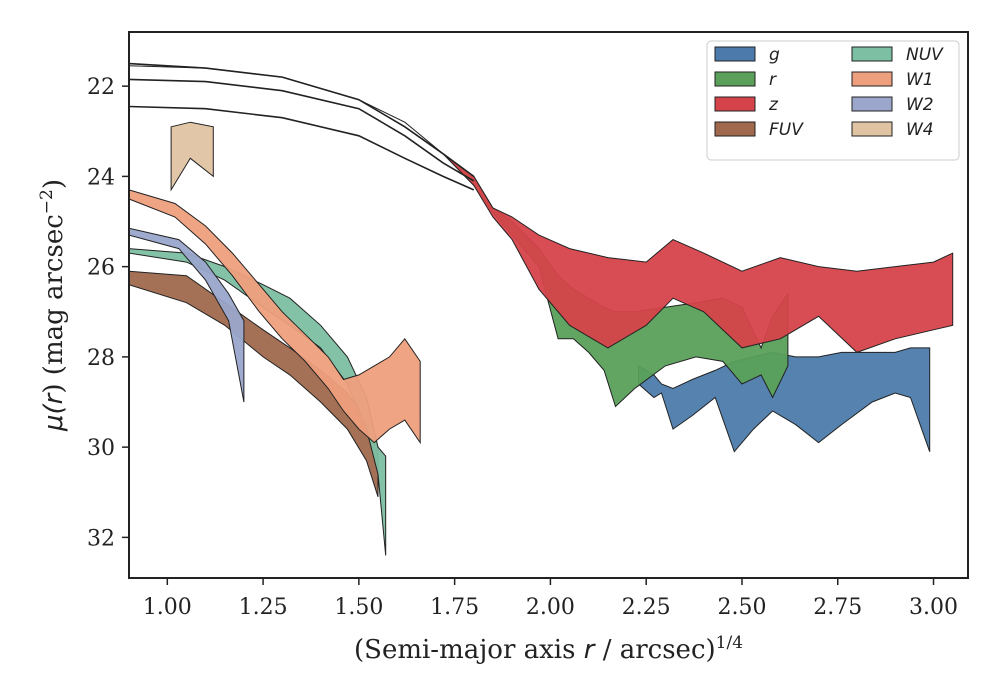 The height and width of the screenshot is (700, 1000). What do you see at coordinates (872, 79) in the screenshot?
I see `legend-swatch-w1` at bounding box center [872, 79].